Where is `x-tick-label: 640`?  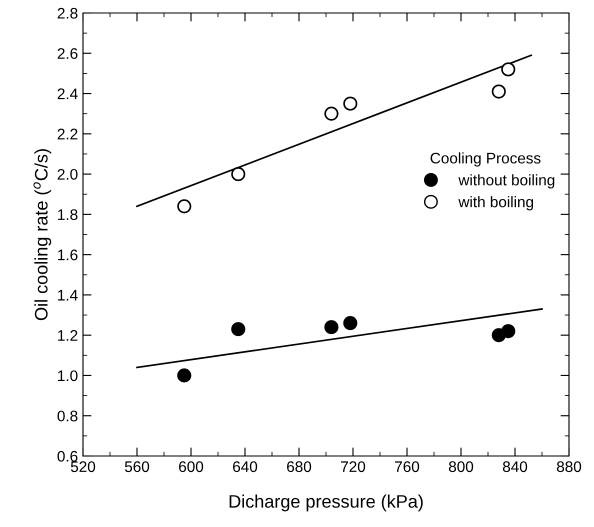
x-tick-label: 640 is located at coordinates (245, 466).